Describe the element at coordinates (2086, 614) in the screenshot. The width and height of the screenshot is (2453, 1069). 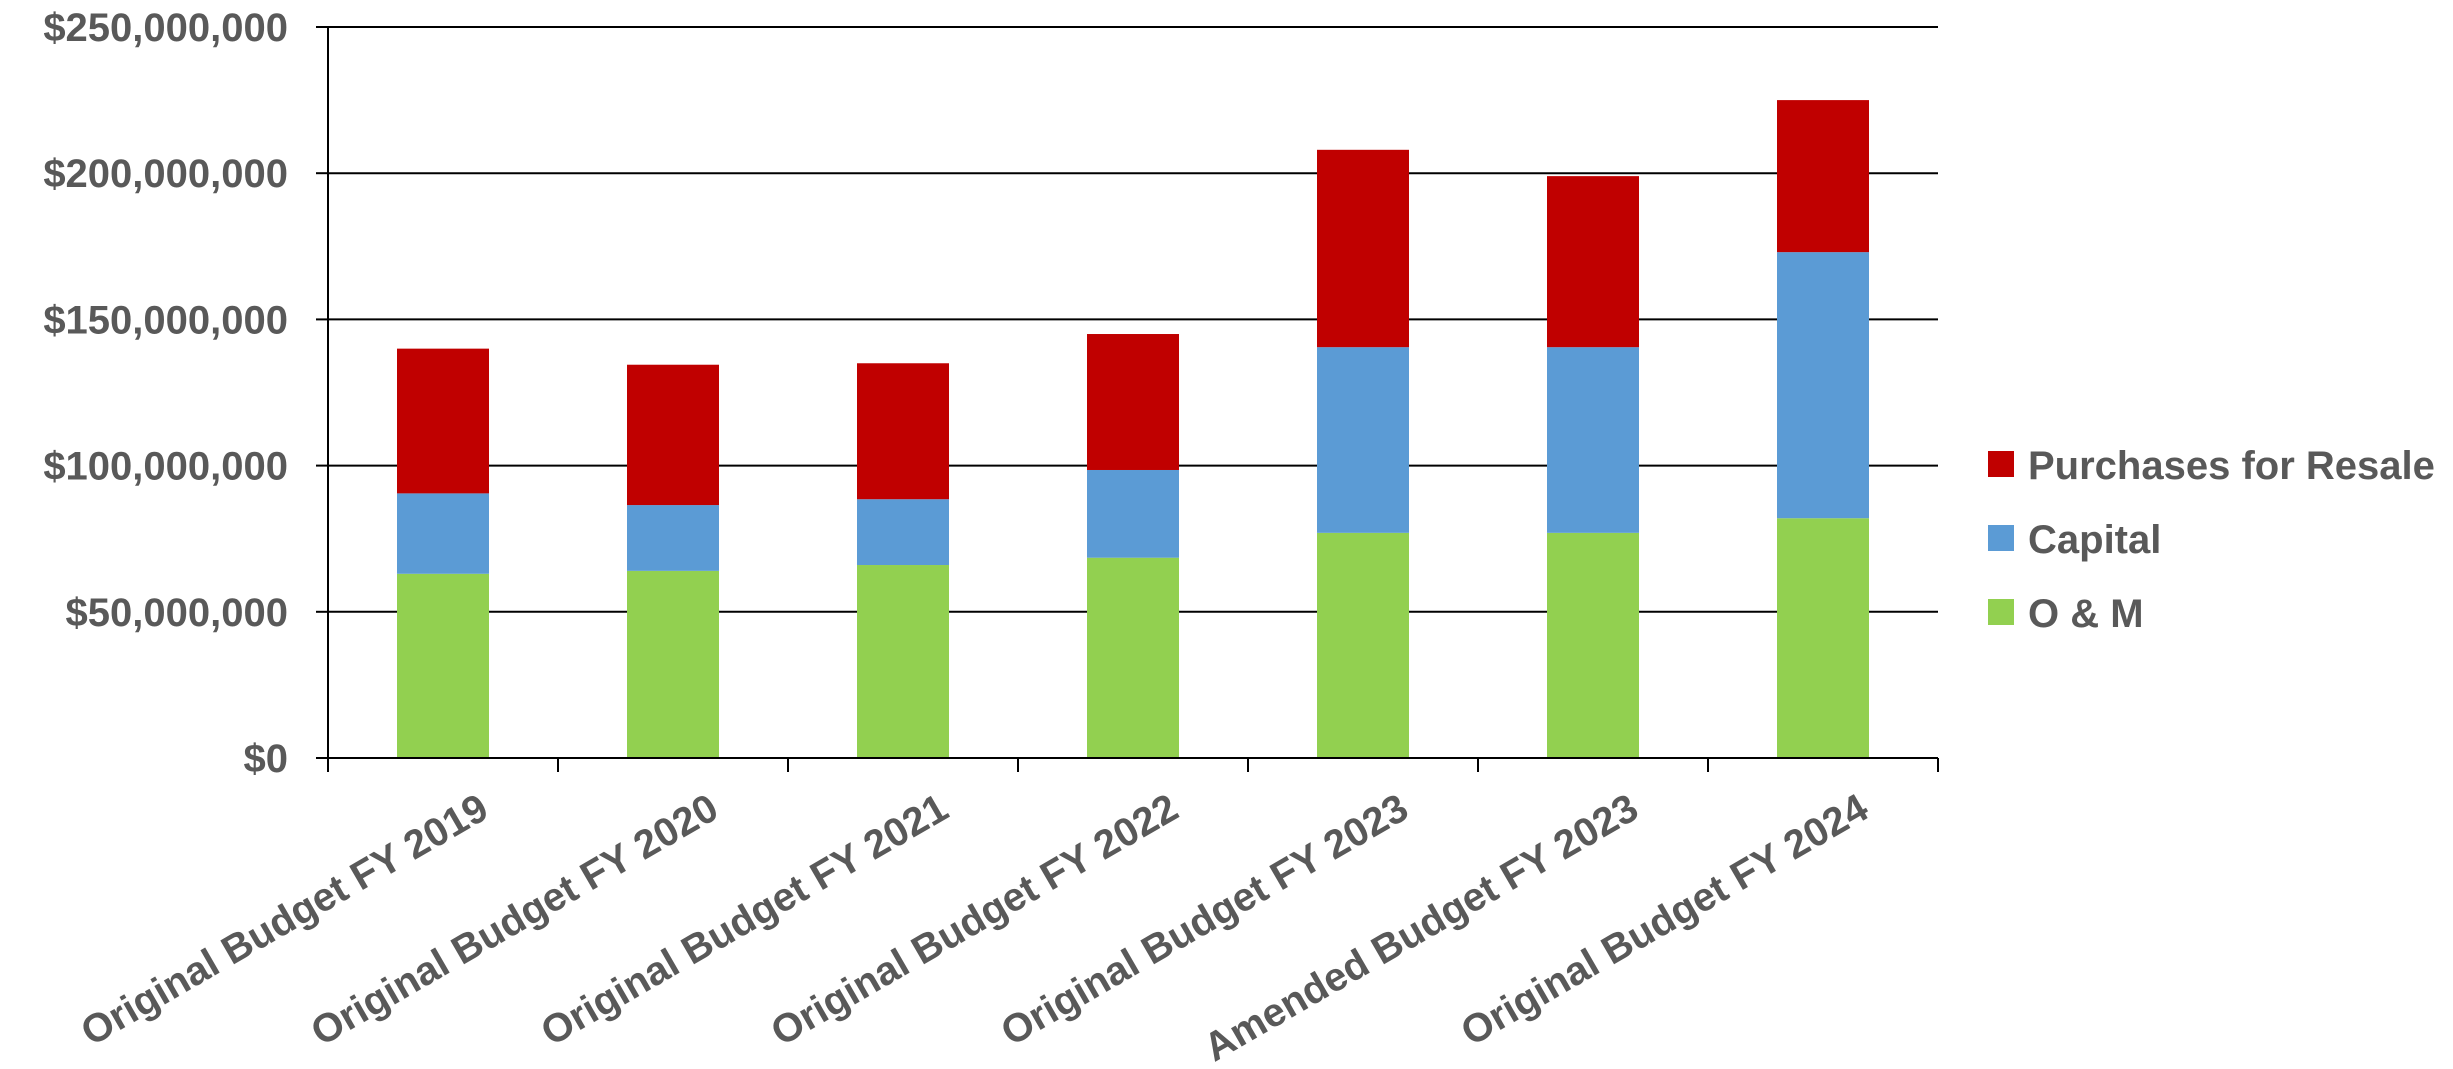
I see `legend-label: O & M` at that location.